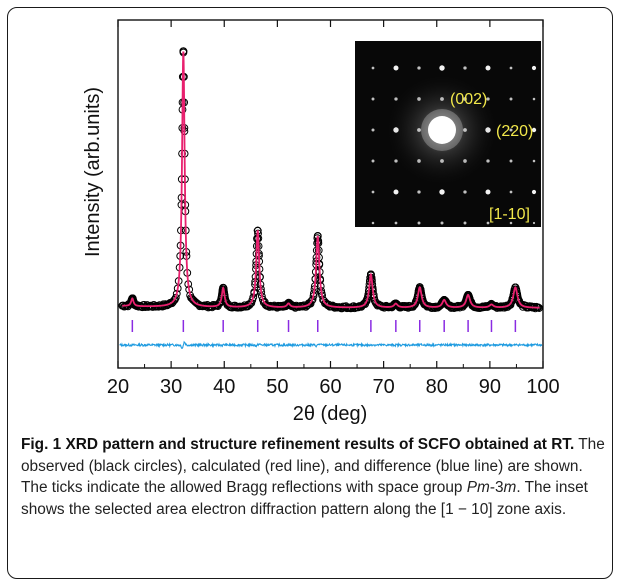 The width and height of the screenshot is (624, 586). What do you see at coordinates (509, 214) in the screenshot?
I see `inset-label-zone-axis: [1-10]` at bounding box center [509, 214].